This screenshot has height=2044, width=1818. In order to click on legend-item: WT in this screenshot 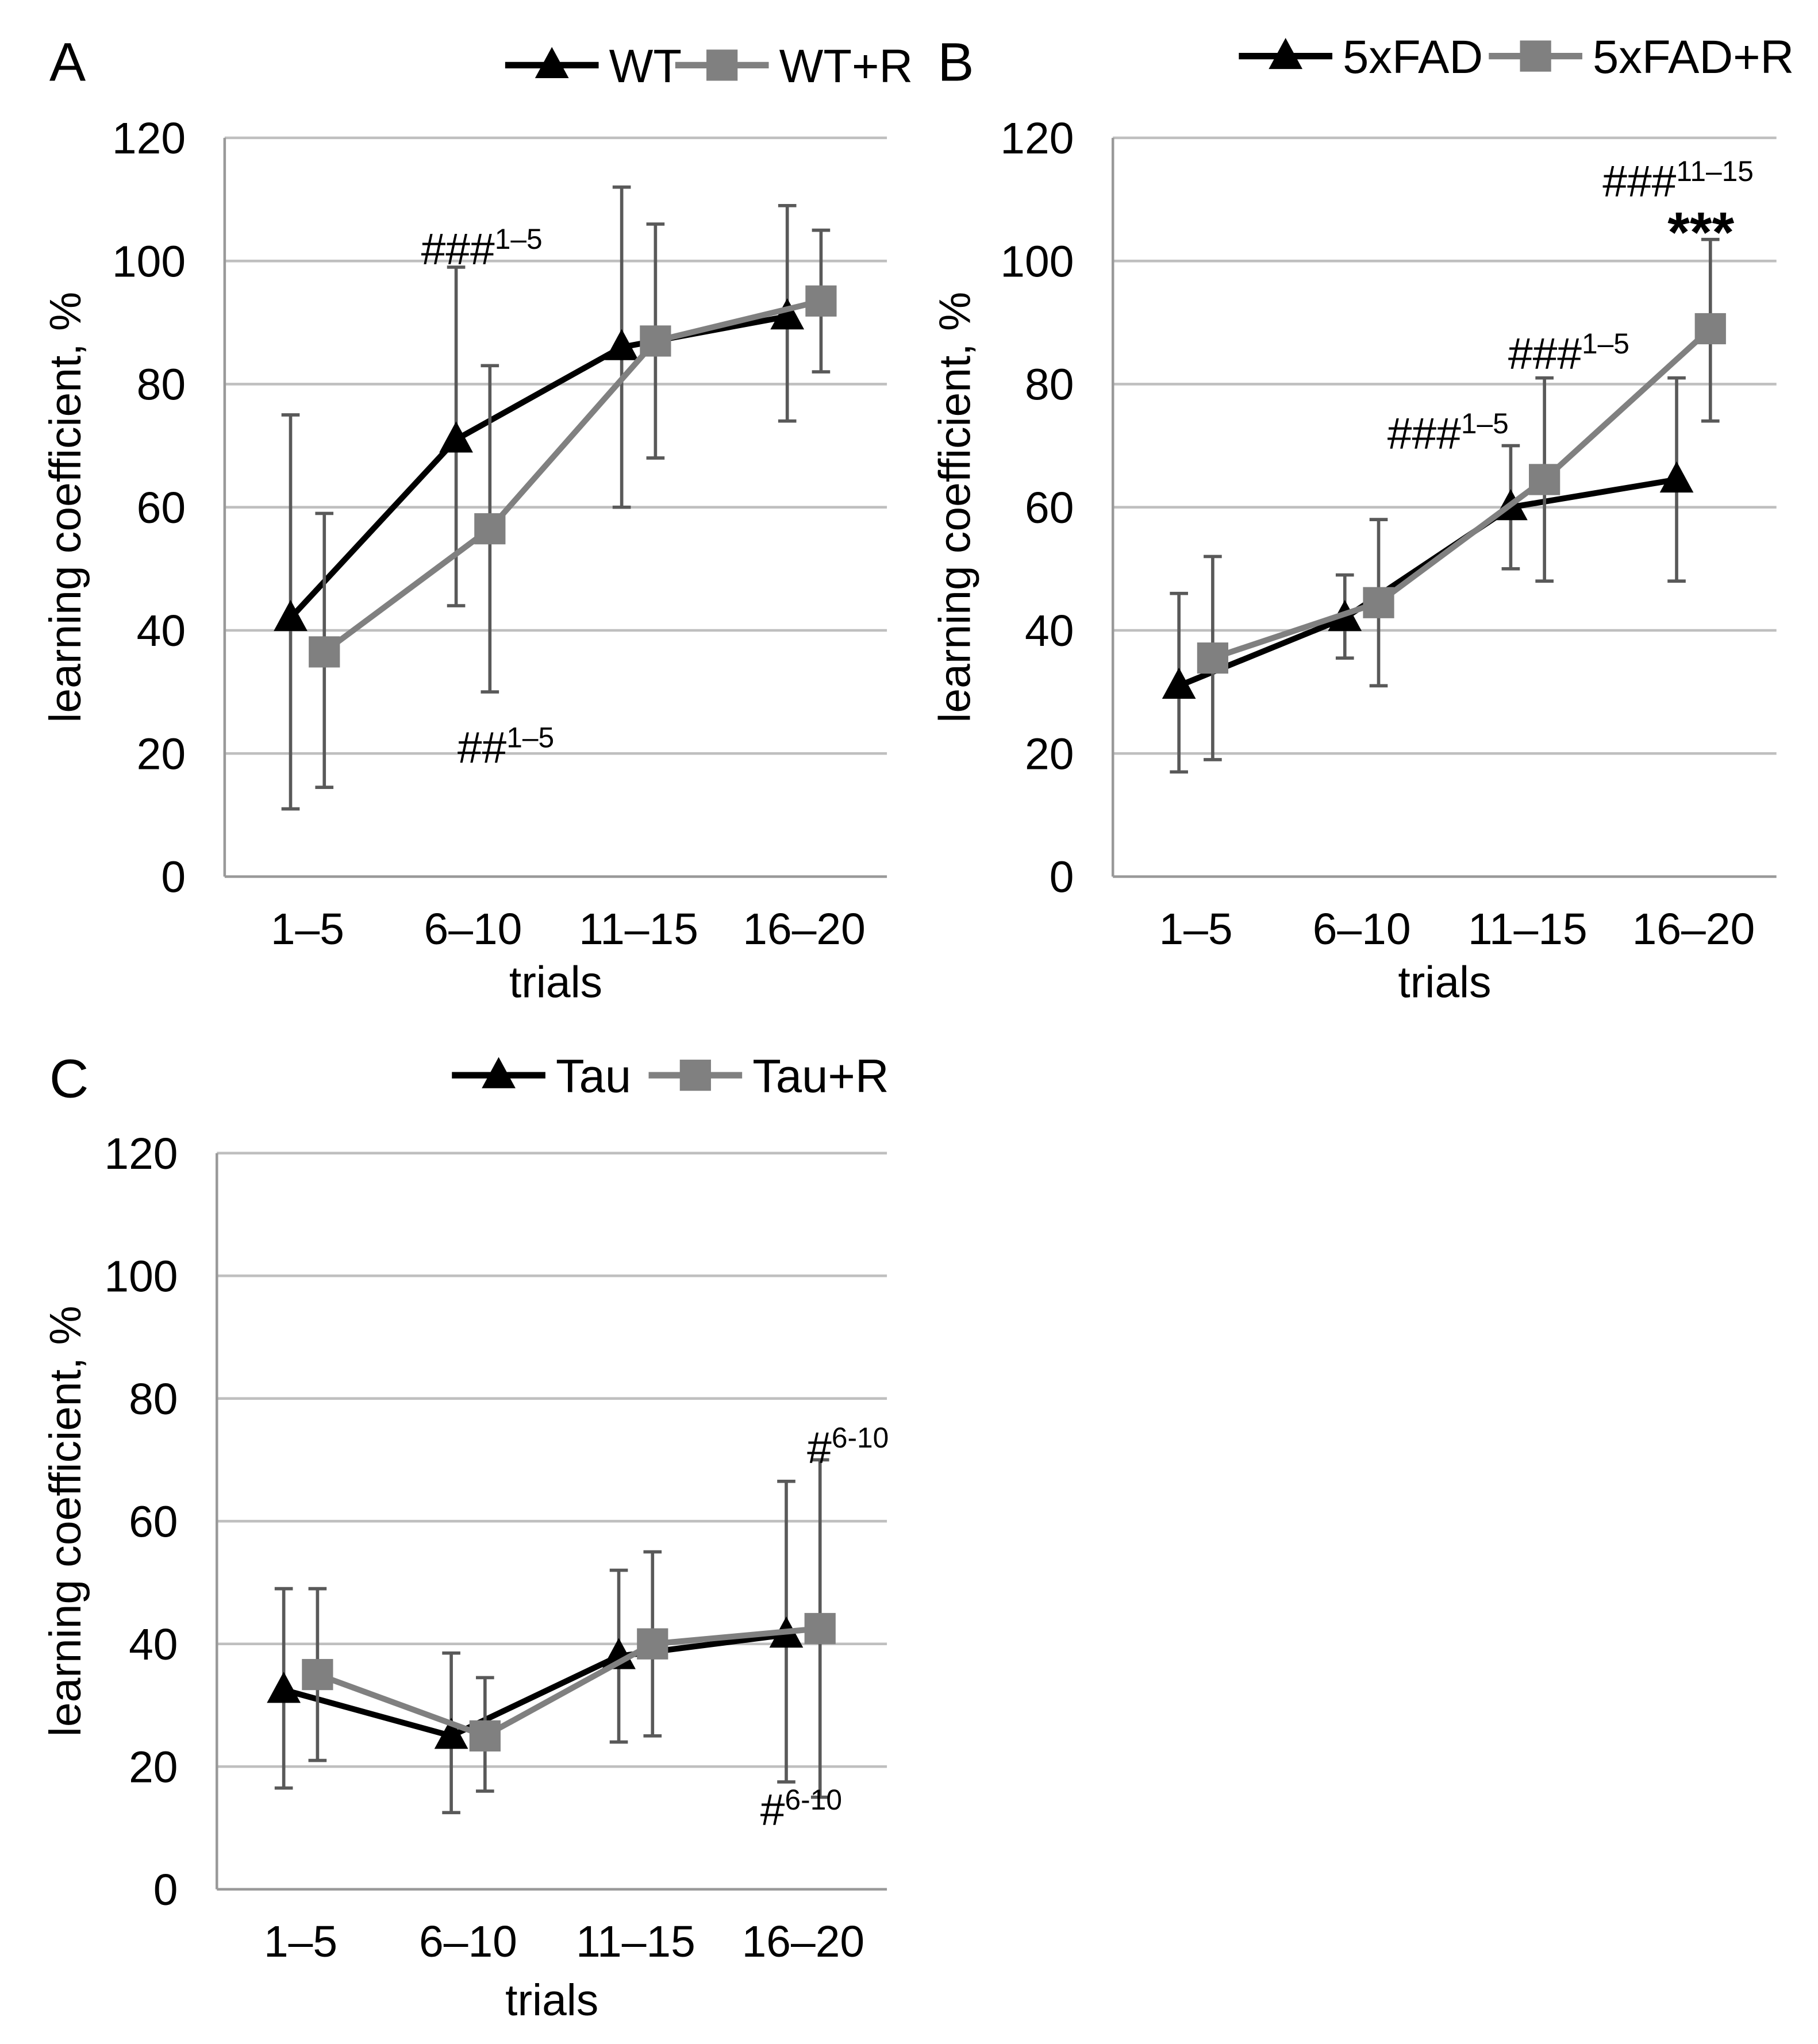, I will do `click(594, 66)`.